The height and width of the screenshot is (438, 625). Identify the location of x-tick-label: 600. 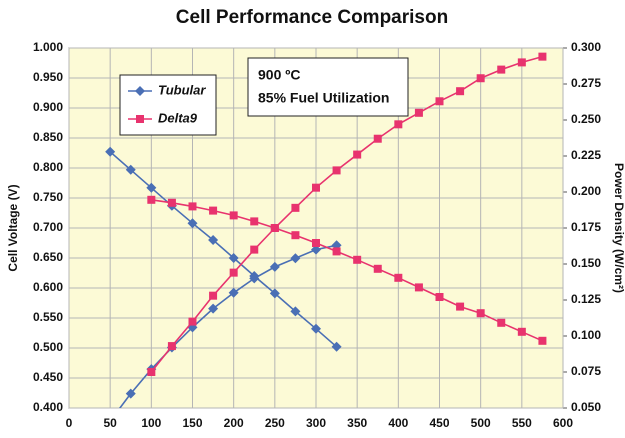
(563, 423).